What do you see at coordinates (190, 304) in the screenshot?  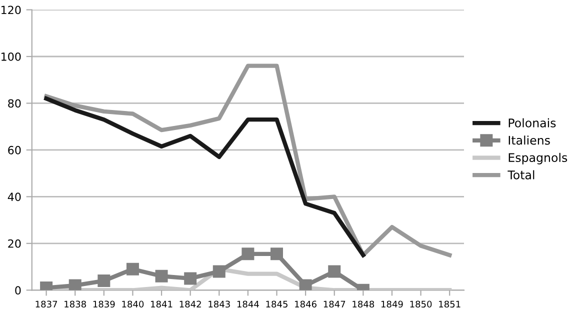 I see `x-tick-label: 1842` at bounding box center [190, 304].